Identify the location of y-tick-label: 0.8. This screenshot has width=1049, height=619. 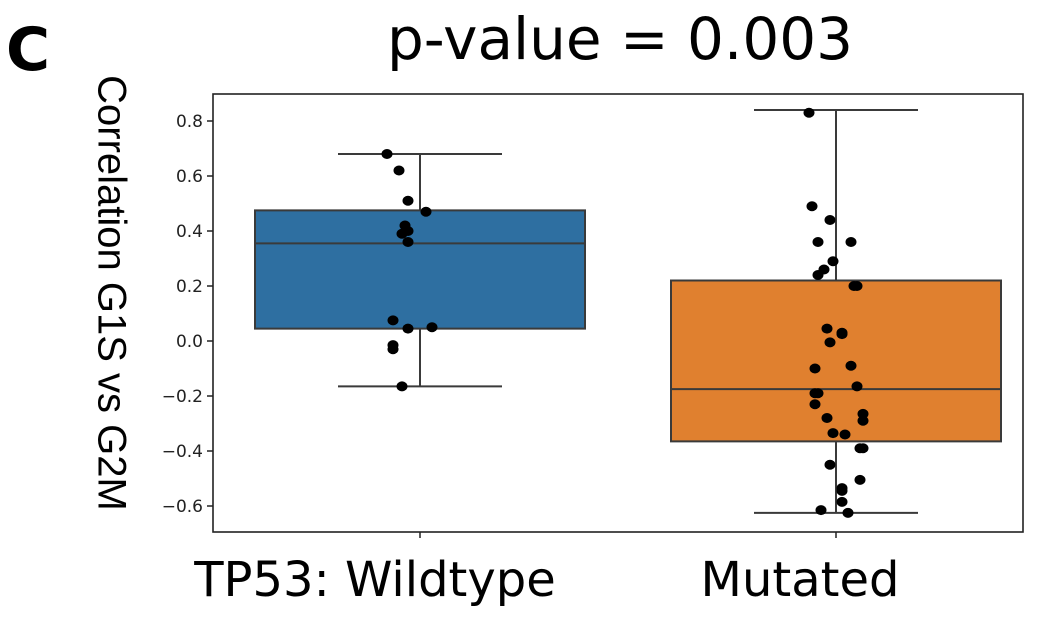
(189, 122).